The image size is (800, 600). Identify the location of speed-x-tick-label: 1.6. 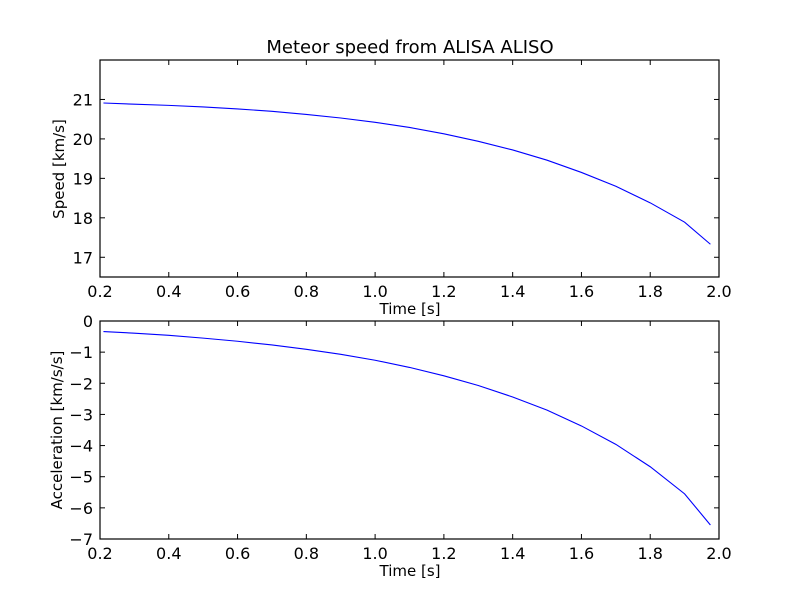
(581, 291).